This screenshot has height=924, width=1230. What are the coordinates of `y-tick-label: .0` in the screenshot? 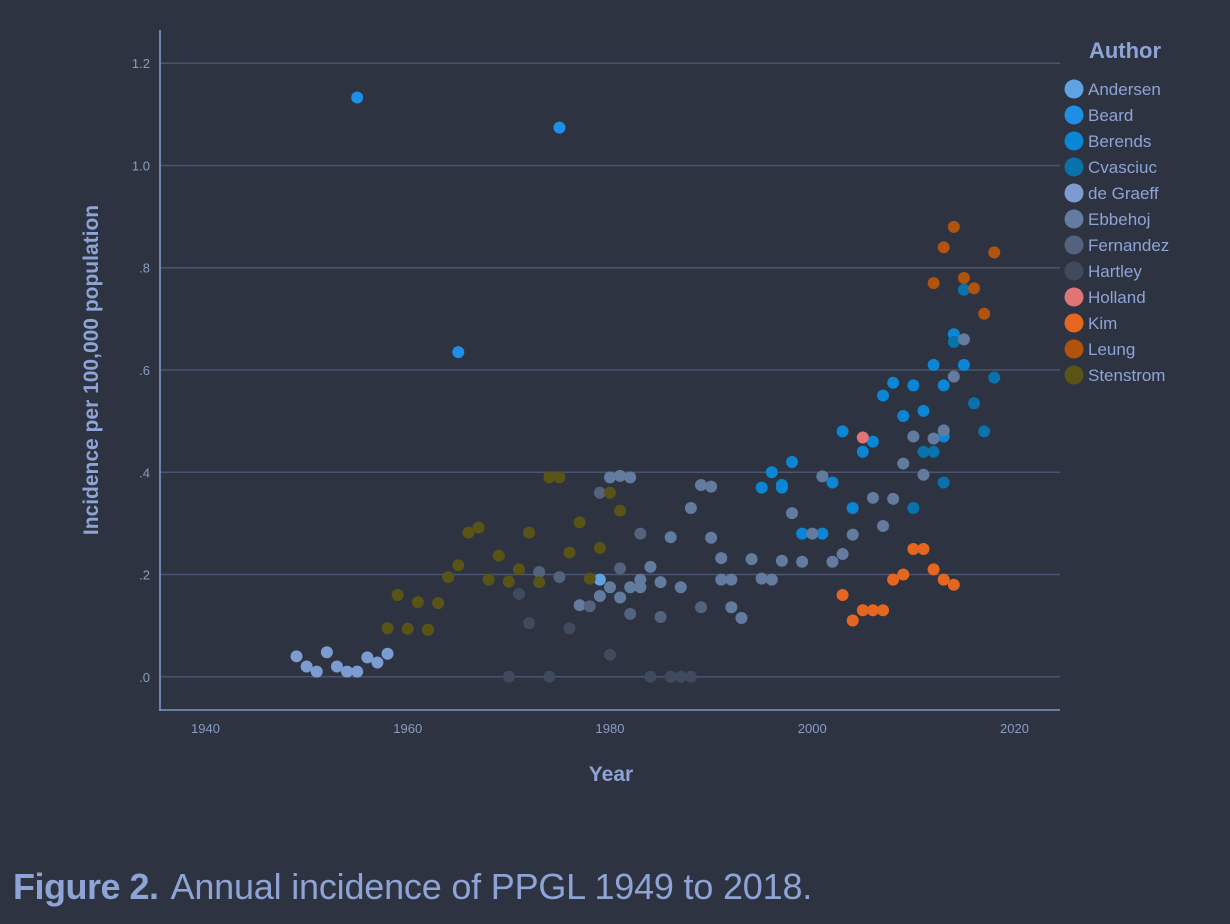 It's located at (144, 677).